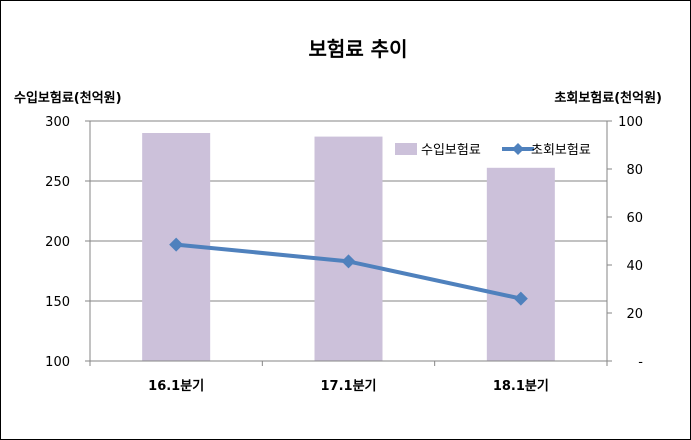 This screenshot has width=691, height=440. What do you see at coordinates (634, 218) in the screenshot?
I see `right-tick-label: 60` at bounding box center [634, 218].